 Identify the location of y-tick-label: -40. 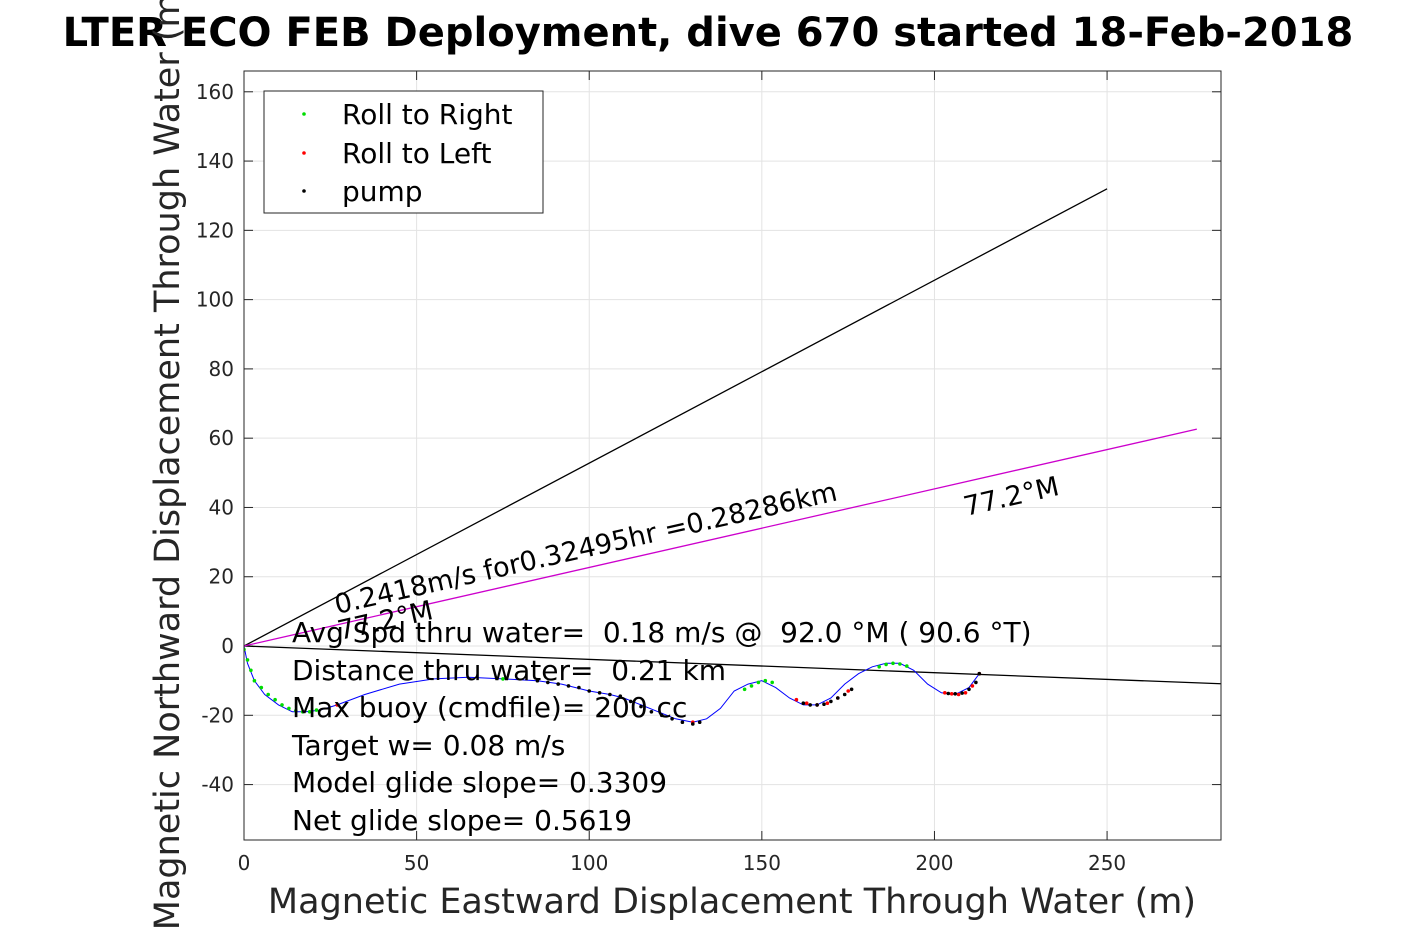
(217, 785).